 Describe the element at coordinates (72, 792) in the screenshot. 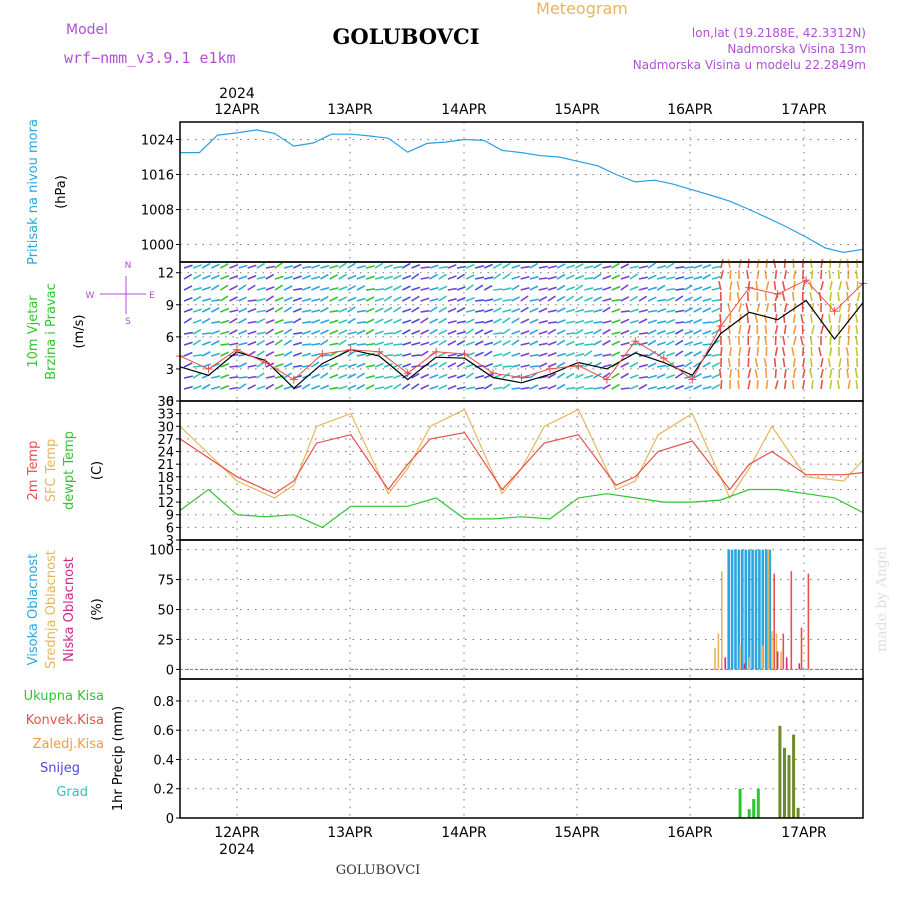

I see `precip-legend-item: Grad` at that location.